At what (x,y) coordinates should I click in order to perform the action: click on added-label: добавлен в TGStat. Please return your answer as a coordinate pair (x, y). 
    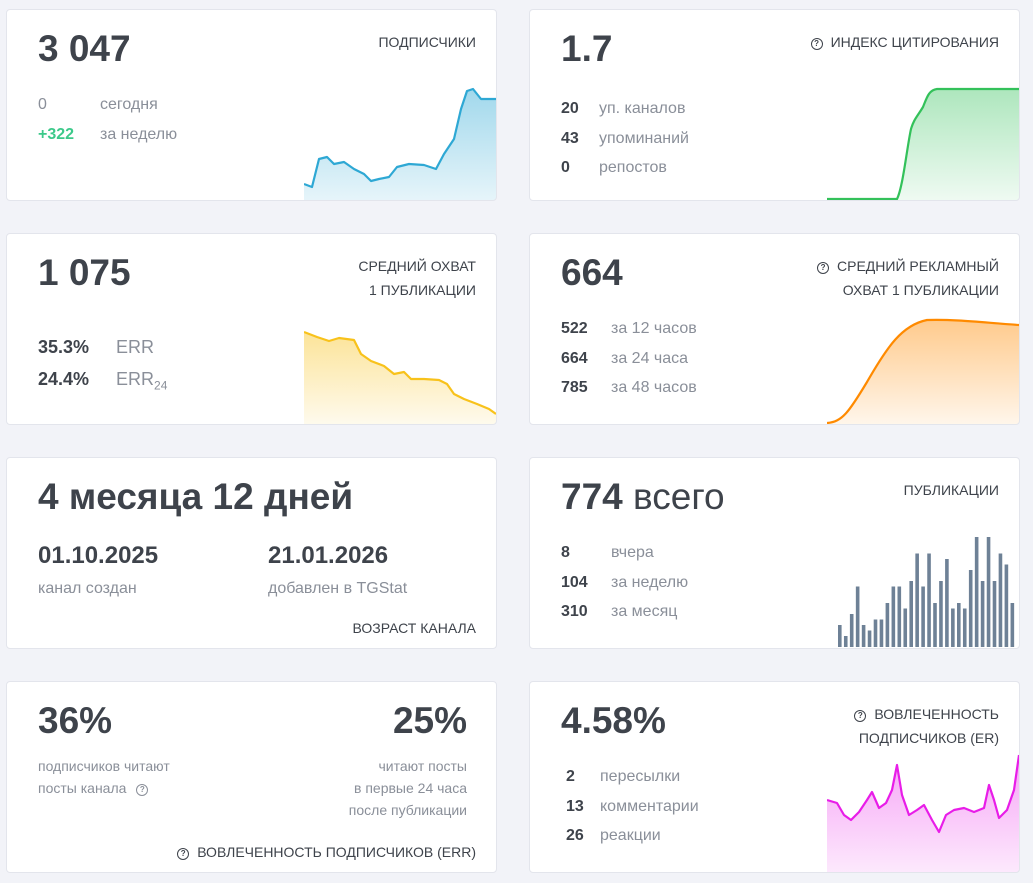
    Looking at the image, I should click on (338, 588).